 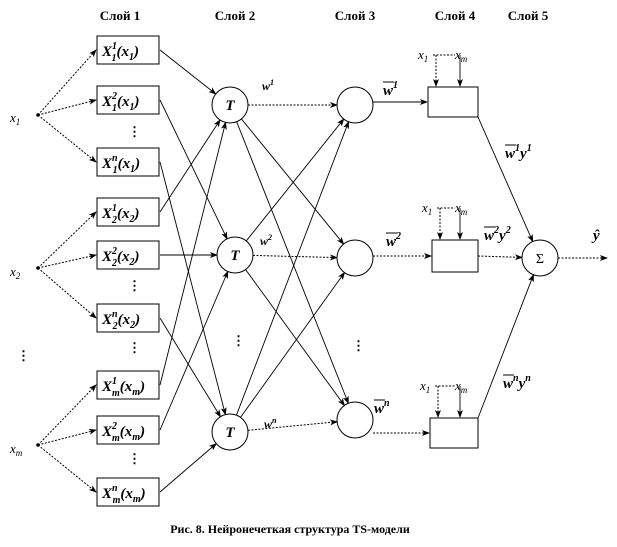 What do you see at coordinates (393, 240) in the screenshot?
I see `normalized-weight-label: w2` at bounding box center [393, 240].